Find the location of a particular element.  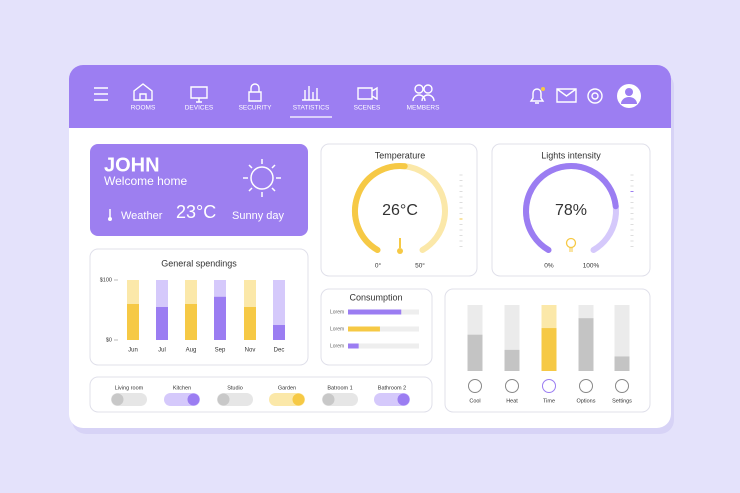

room-label: Living room is located at coordinates (129, 388).